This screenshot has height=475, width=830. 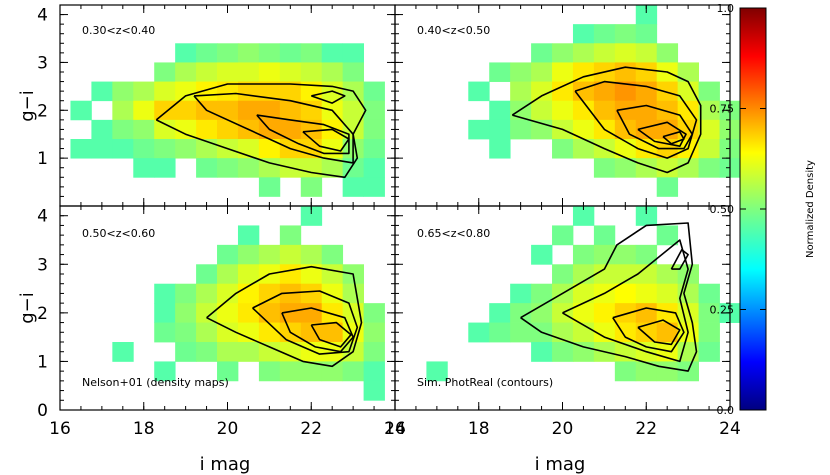 What do you see at coordinates (485, 382) in the screenshot?
I see `contour-note: Sim. PhotReal (contours)` at bounding box center [485, 382].